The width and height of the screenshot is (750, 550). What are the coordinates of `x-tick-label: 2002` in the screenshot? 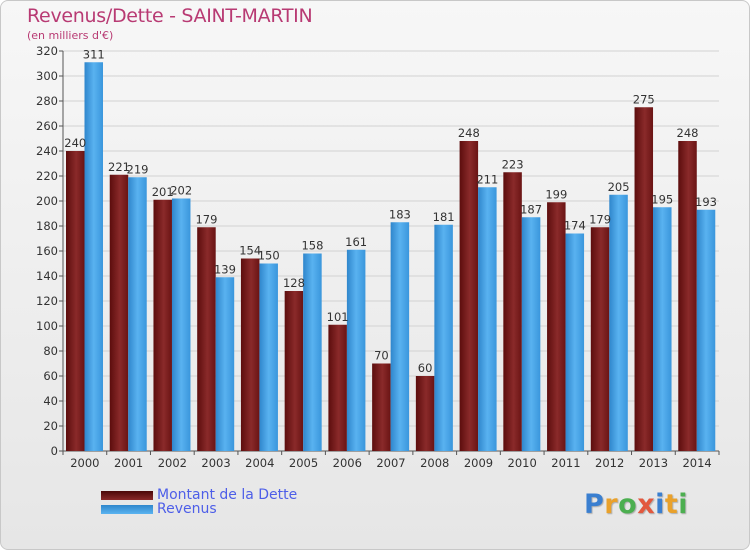 It's located at (172, 463).